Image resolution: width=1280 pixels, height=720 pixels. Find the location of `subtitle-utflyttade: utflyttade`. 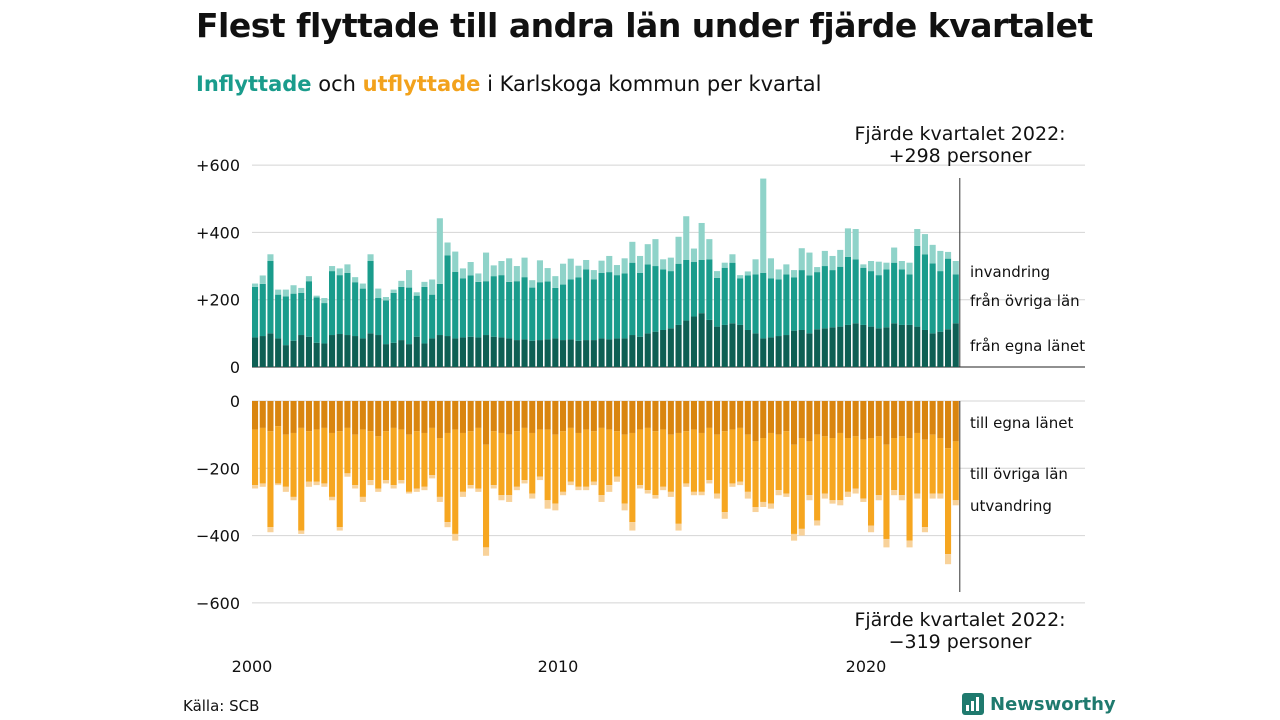

subtitle-utflyttade: utflyttade is located at coordinates (421, 84).